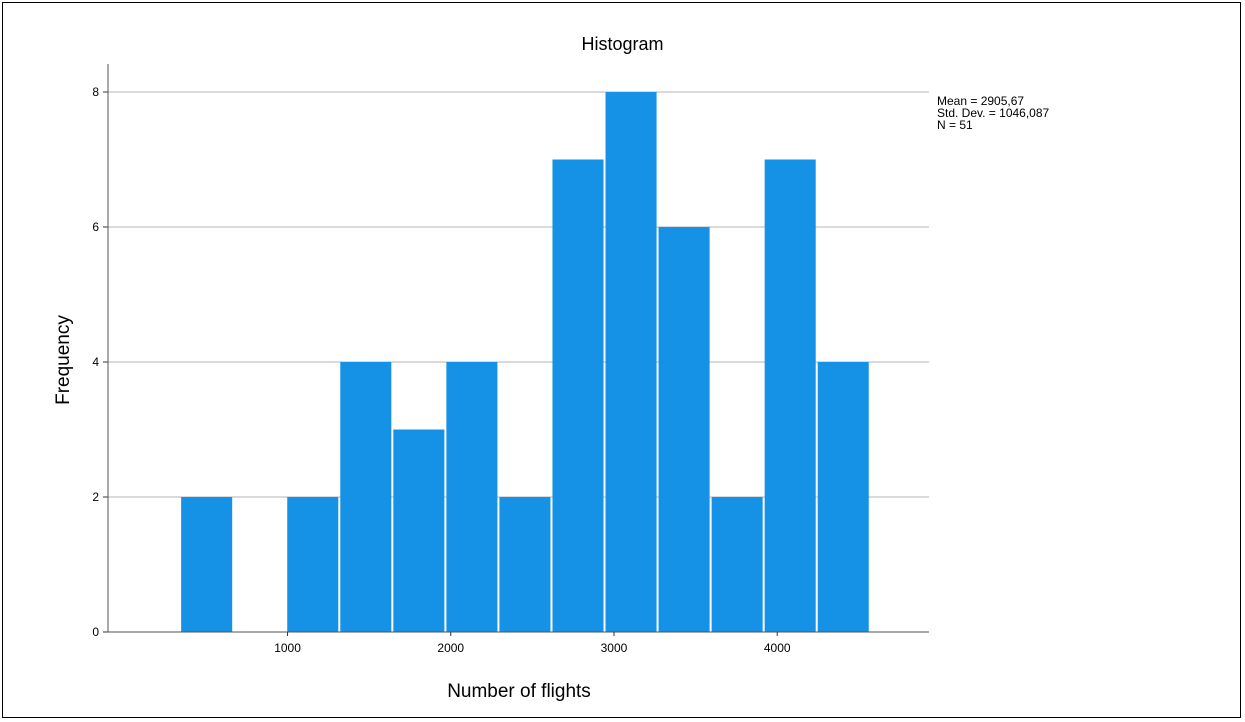 The image size is (1245, 722). I want to click on x-tick-label: 4000, so click(777, 648).